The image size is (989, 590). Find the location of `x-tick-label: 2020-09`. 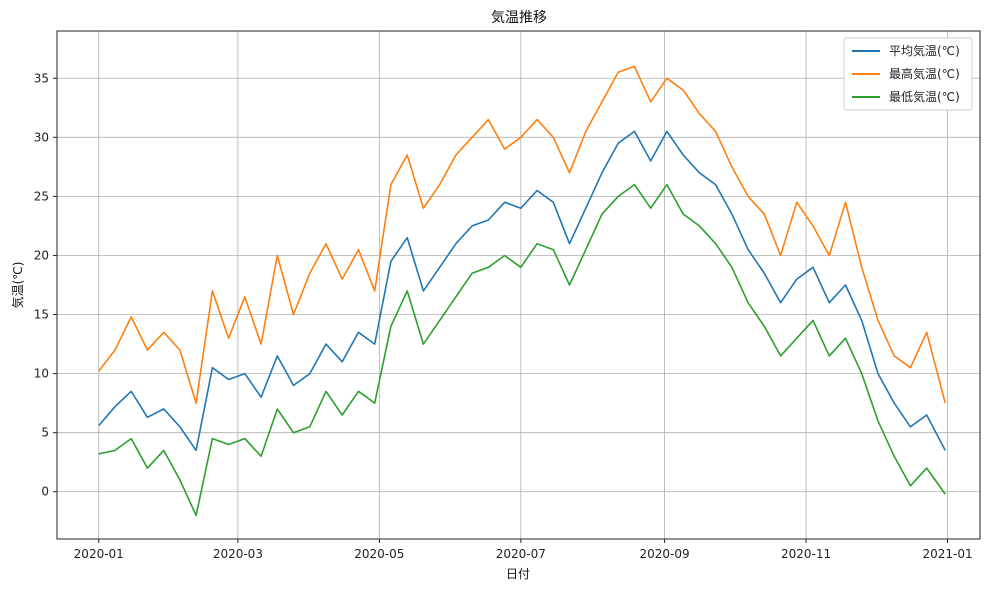

x-tick-label: 2020-09 is located at coordinates (665, 554).